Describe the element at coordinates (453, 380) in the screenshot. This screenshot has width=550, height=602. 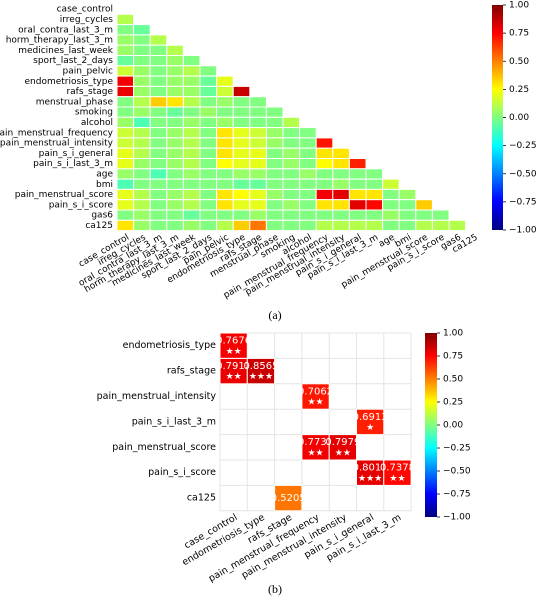
I see `colorbar-tick-label: 0.50` at that location.